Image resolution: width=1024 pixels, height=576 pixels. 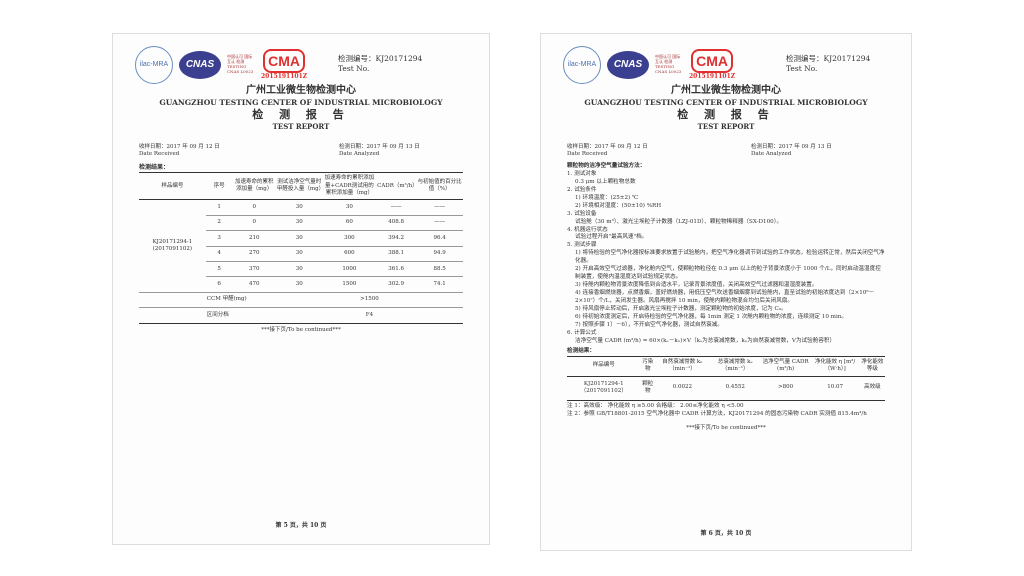 I want to click on table-row: 区间分档 F4, so click(x=301, y=315).